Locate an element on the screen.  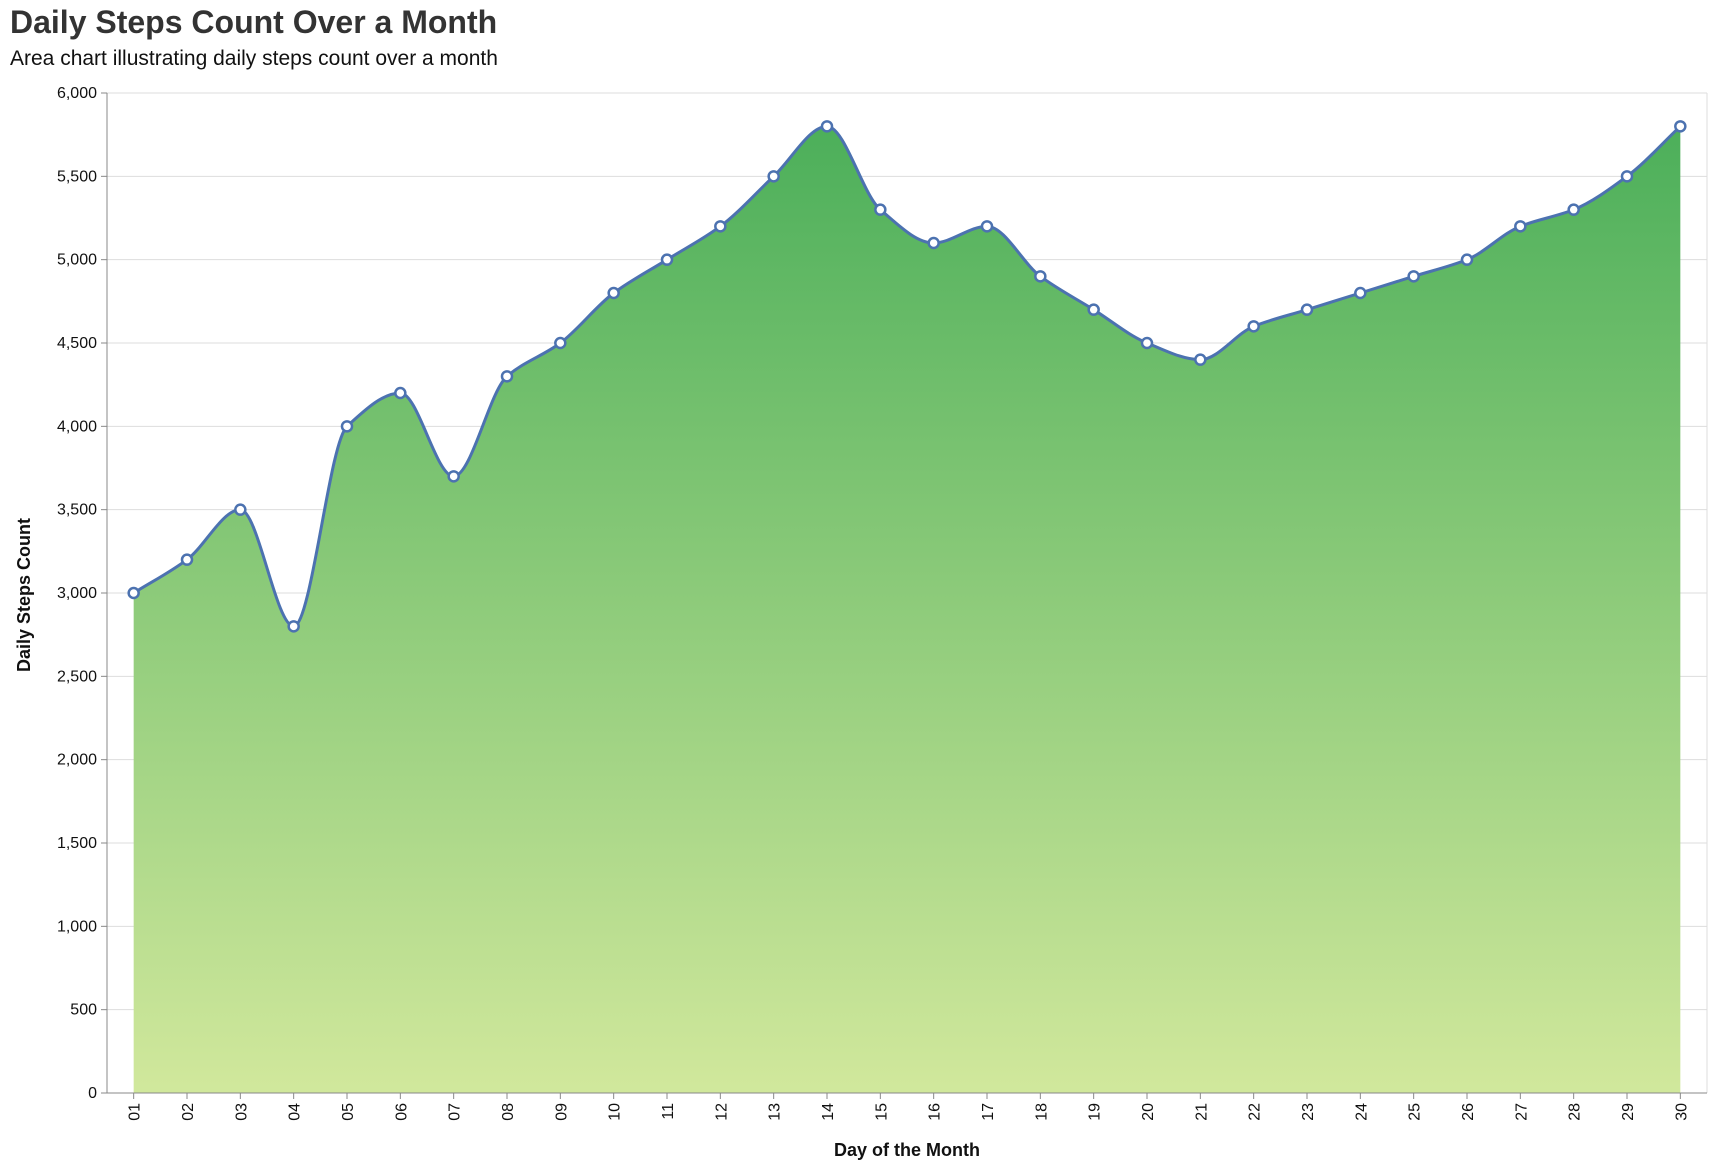
x-tick-label: 01 is located at coordinates (135, 1112).